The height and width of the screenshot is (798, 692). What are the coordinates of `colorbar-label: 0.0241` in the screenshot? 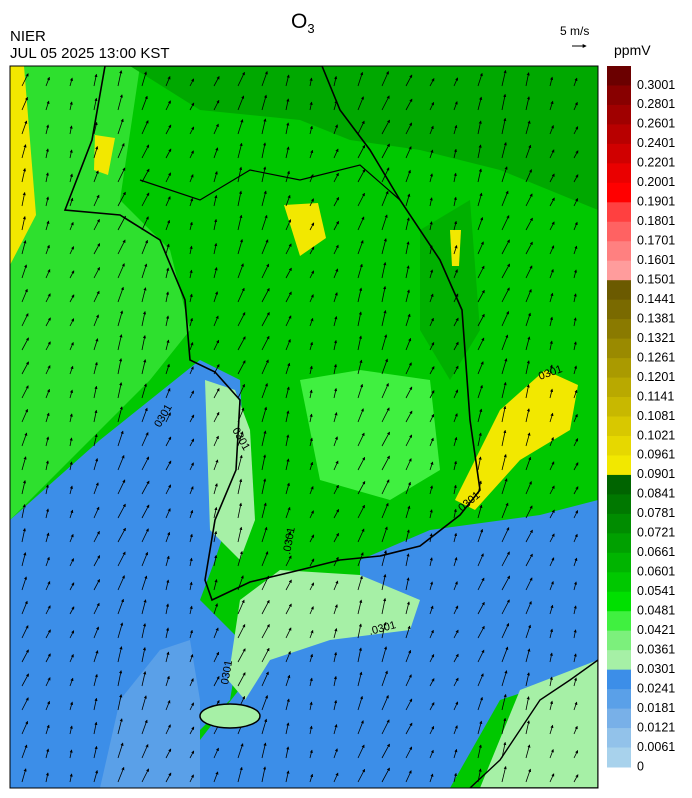 It's located at (656, 688).